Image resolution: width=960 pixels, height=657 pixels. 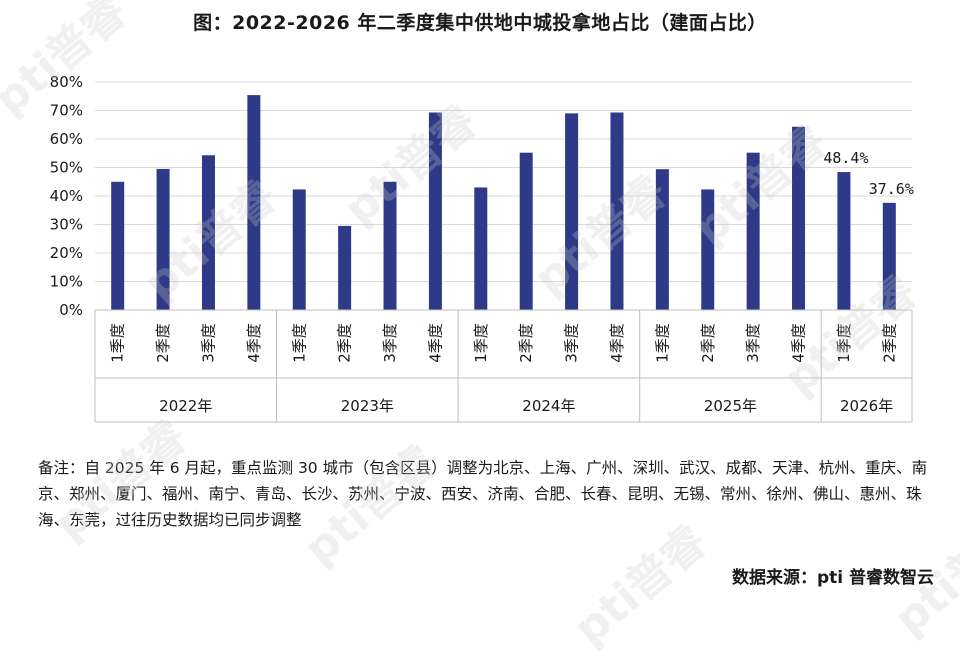 What do you see at coordinates (891, 189) in the screenshot?
I see `data-label: 37.6%` at bounding box center [891, 189].